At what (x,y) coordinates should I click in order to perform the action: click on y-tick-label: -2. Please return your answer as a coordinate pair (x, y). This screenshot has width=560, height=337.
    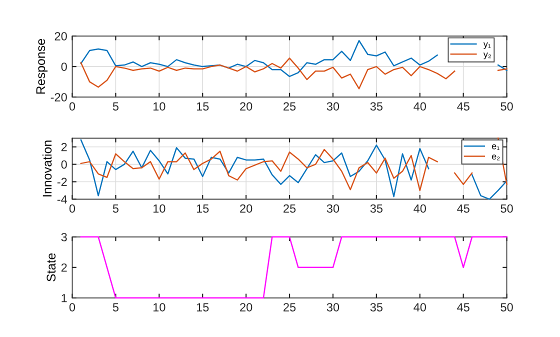
    Looking at the image, I should click on (62, 182).